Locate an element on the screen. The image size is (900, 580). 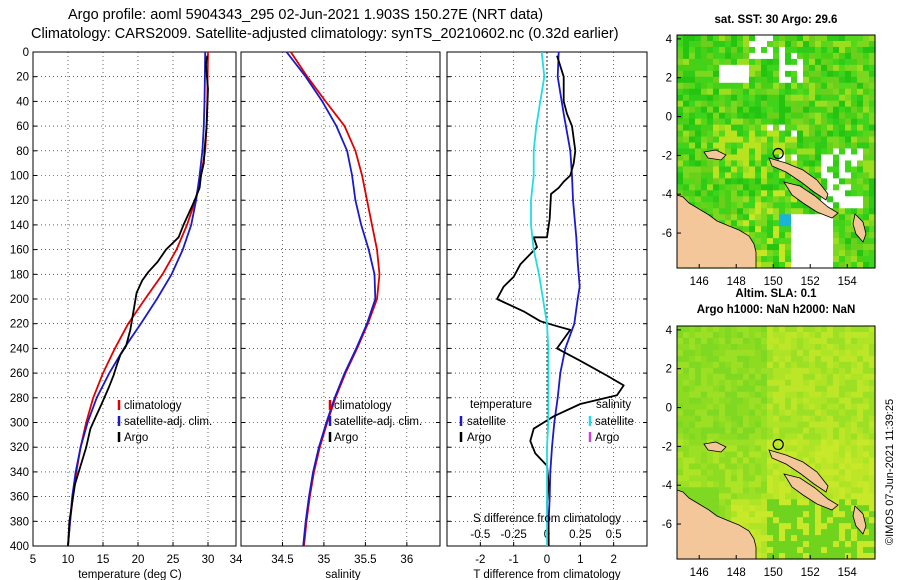
map-x-tick-label: 152 is located at coordinates (810, 282).